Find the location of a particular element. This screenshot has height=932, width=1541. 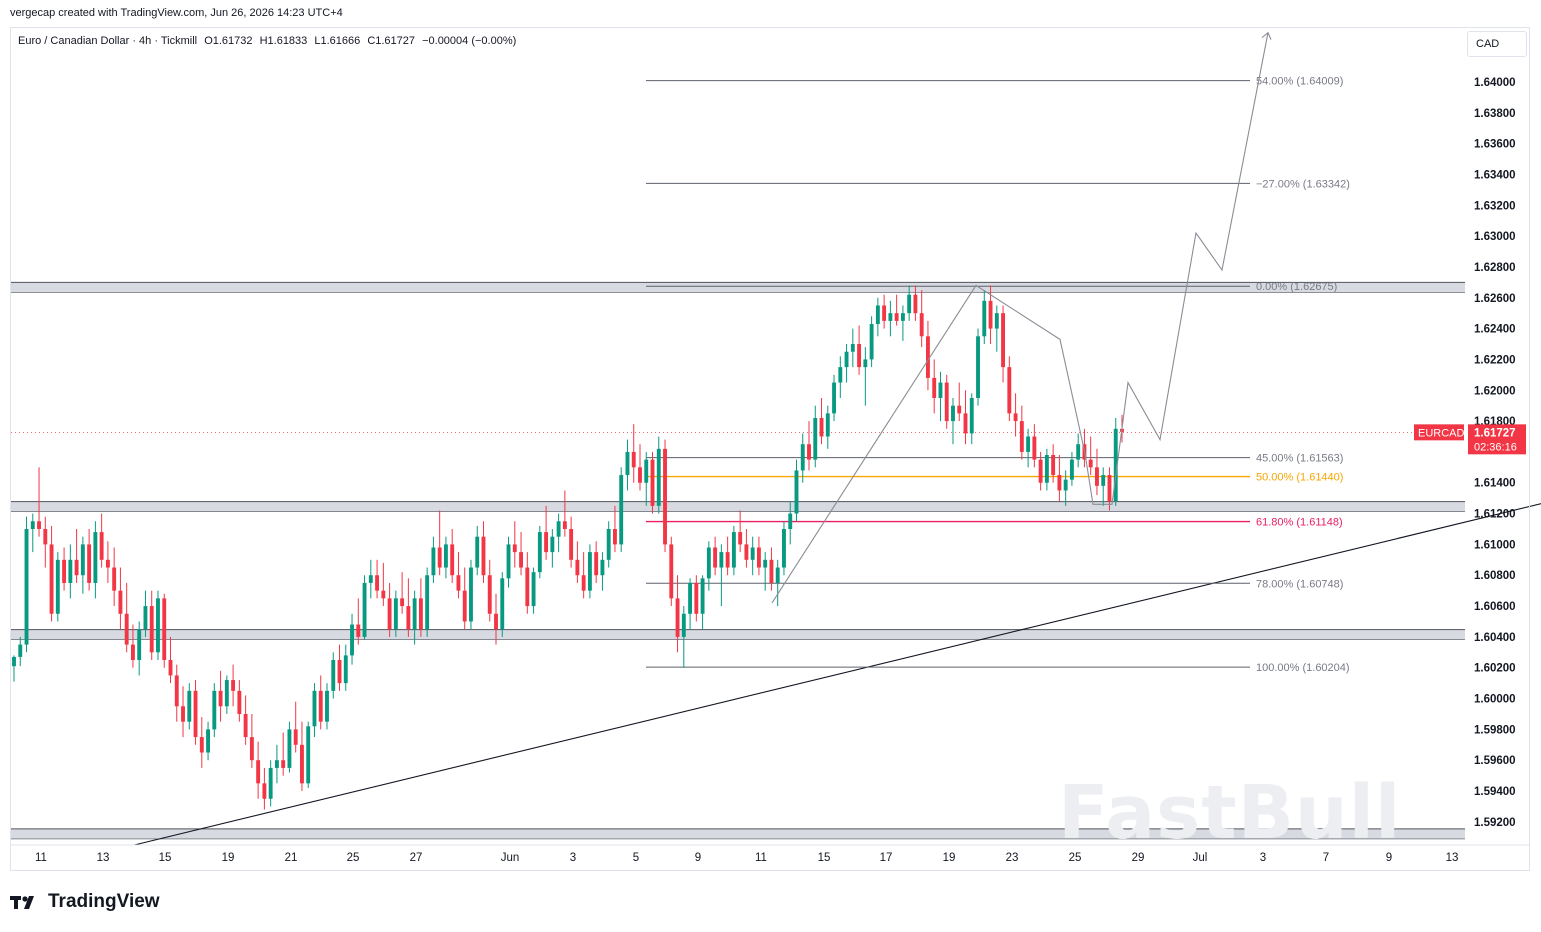

price-tick-5: 1.63000 is located at coordinates (1495, 237).